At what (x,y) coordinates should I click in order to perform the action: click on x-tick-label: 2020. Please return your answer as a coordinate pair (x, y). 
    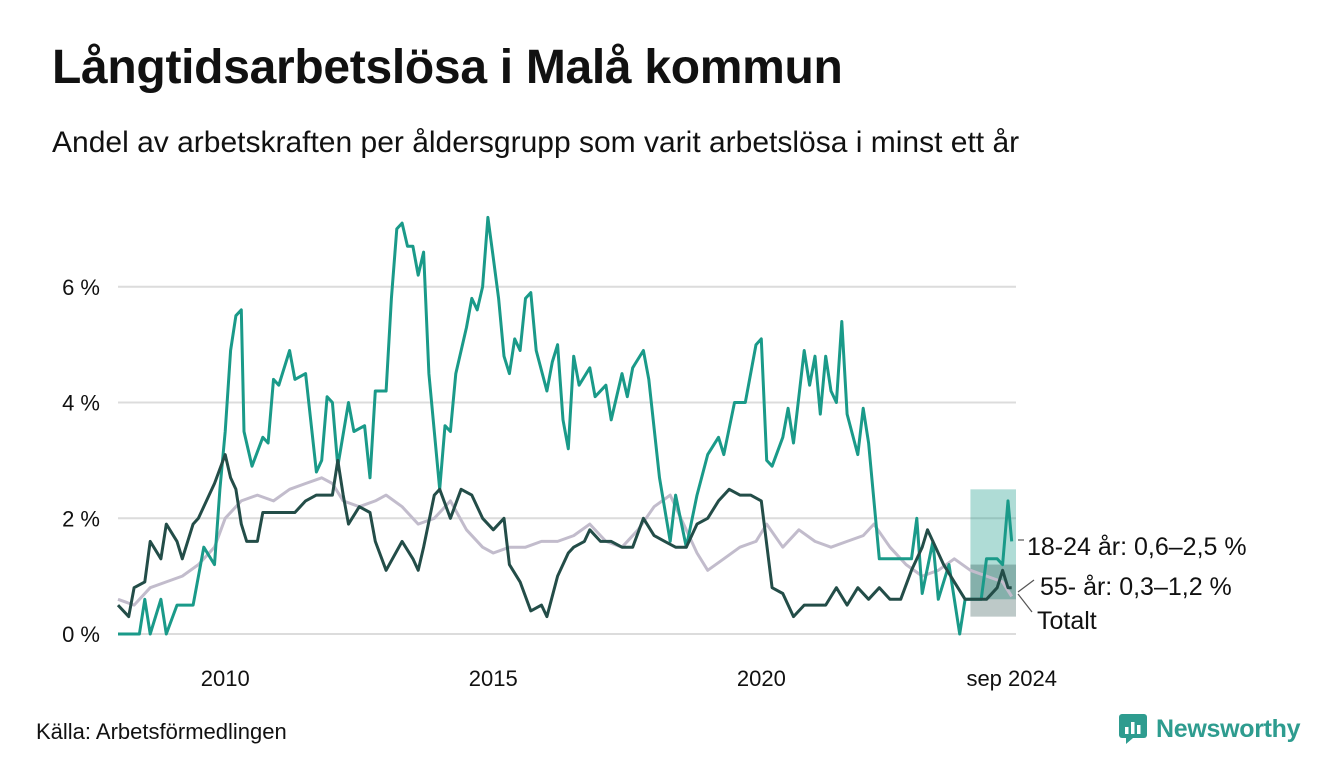
    Looking at the image, I should click on (761, 678).